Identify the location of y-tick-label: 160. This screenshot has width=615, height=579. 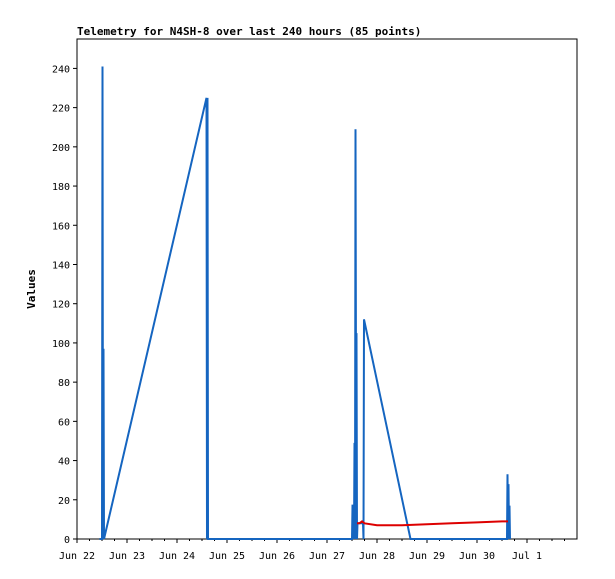
(61, 226).